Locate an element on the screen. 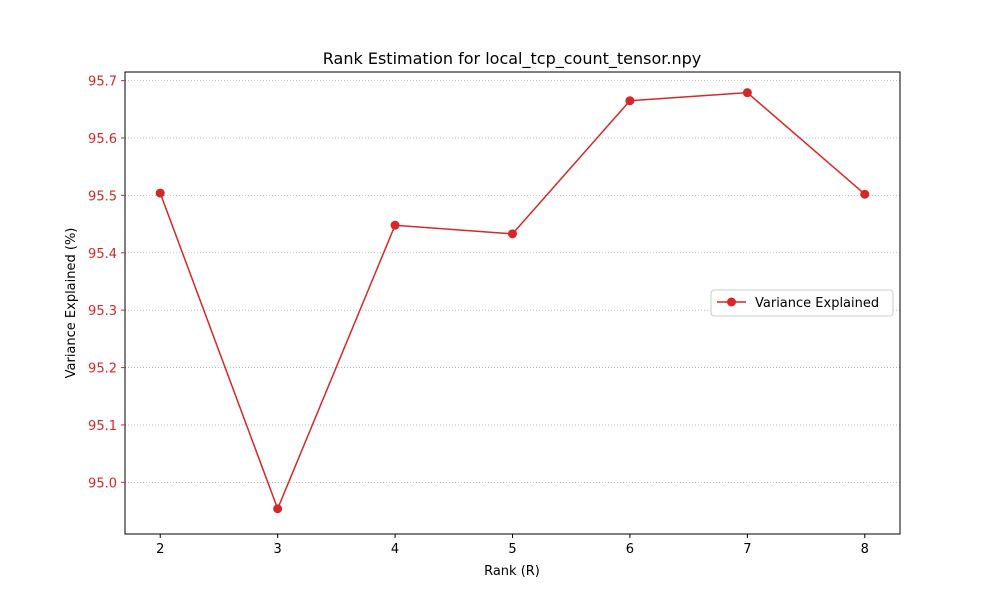 This screenshot has width=1000, height=600. y-tick-label: 95.1 is located at coordinates (102, 426).